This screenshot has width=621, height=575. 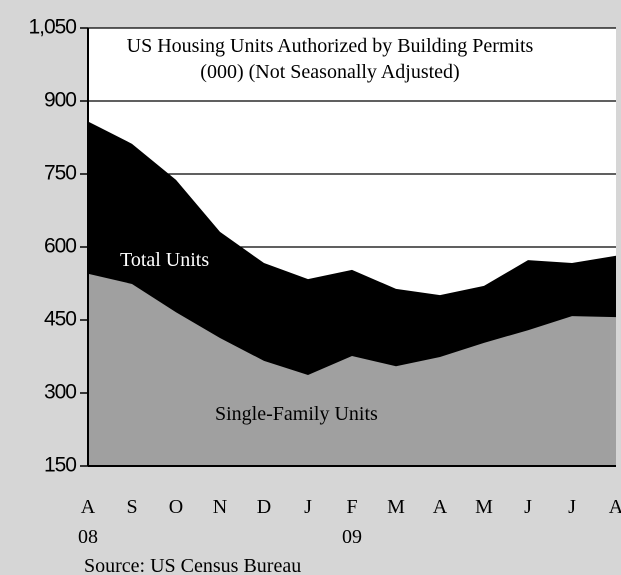 I want to click on x-tick-label: S, so click(x=131, y=507).